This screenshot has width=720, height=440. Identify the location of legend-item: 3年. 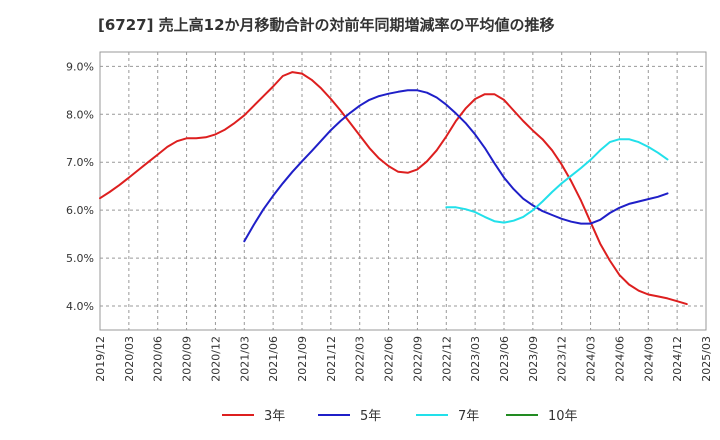
(253, 416).